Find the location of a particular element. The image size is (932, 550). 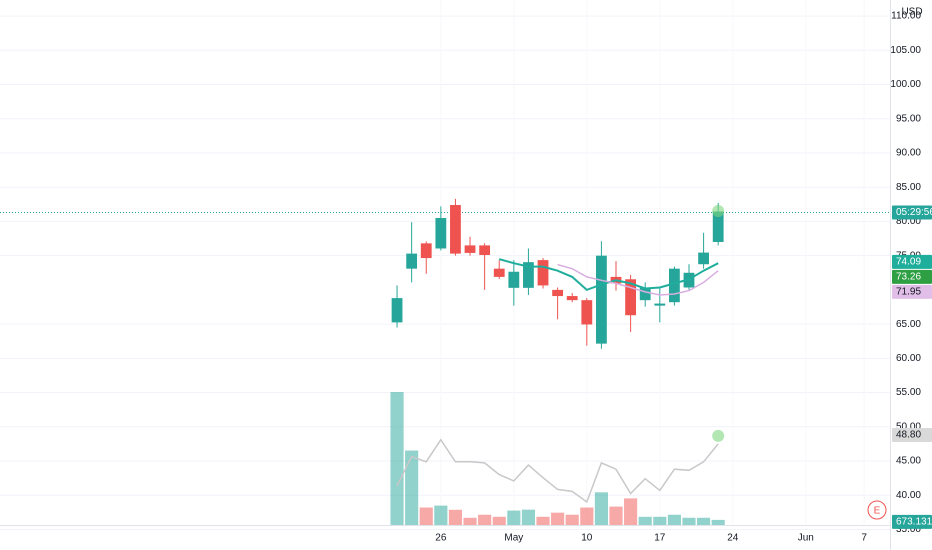

x-tick-label: 7 is located at coordinates (864, 538).